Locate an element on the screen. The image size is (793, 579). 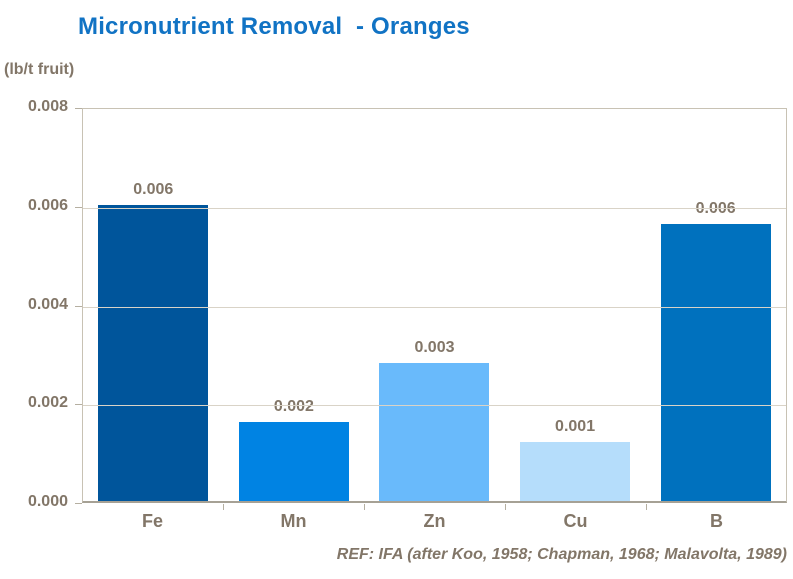
y-tick-label-0.002: 0.002 is located at coordinates (47, 402).